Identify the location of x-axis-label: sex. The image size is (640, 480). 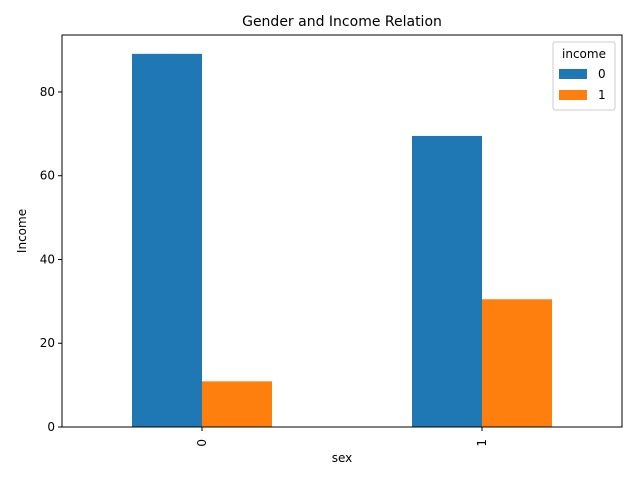
(342, 458).